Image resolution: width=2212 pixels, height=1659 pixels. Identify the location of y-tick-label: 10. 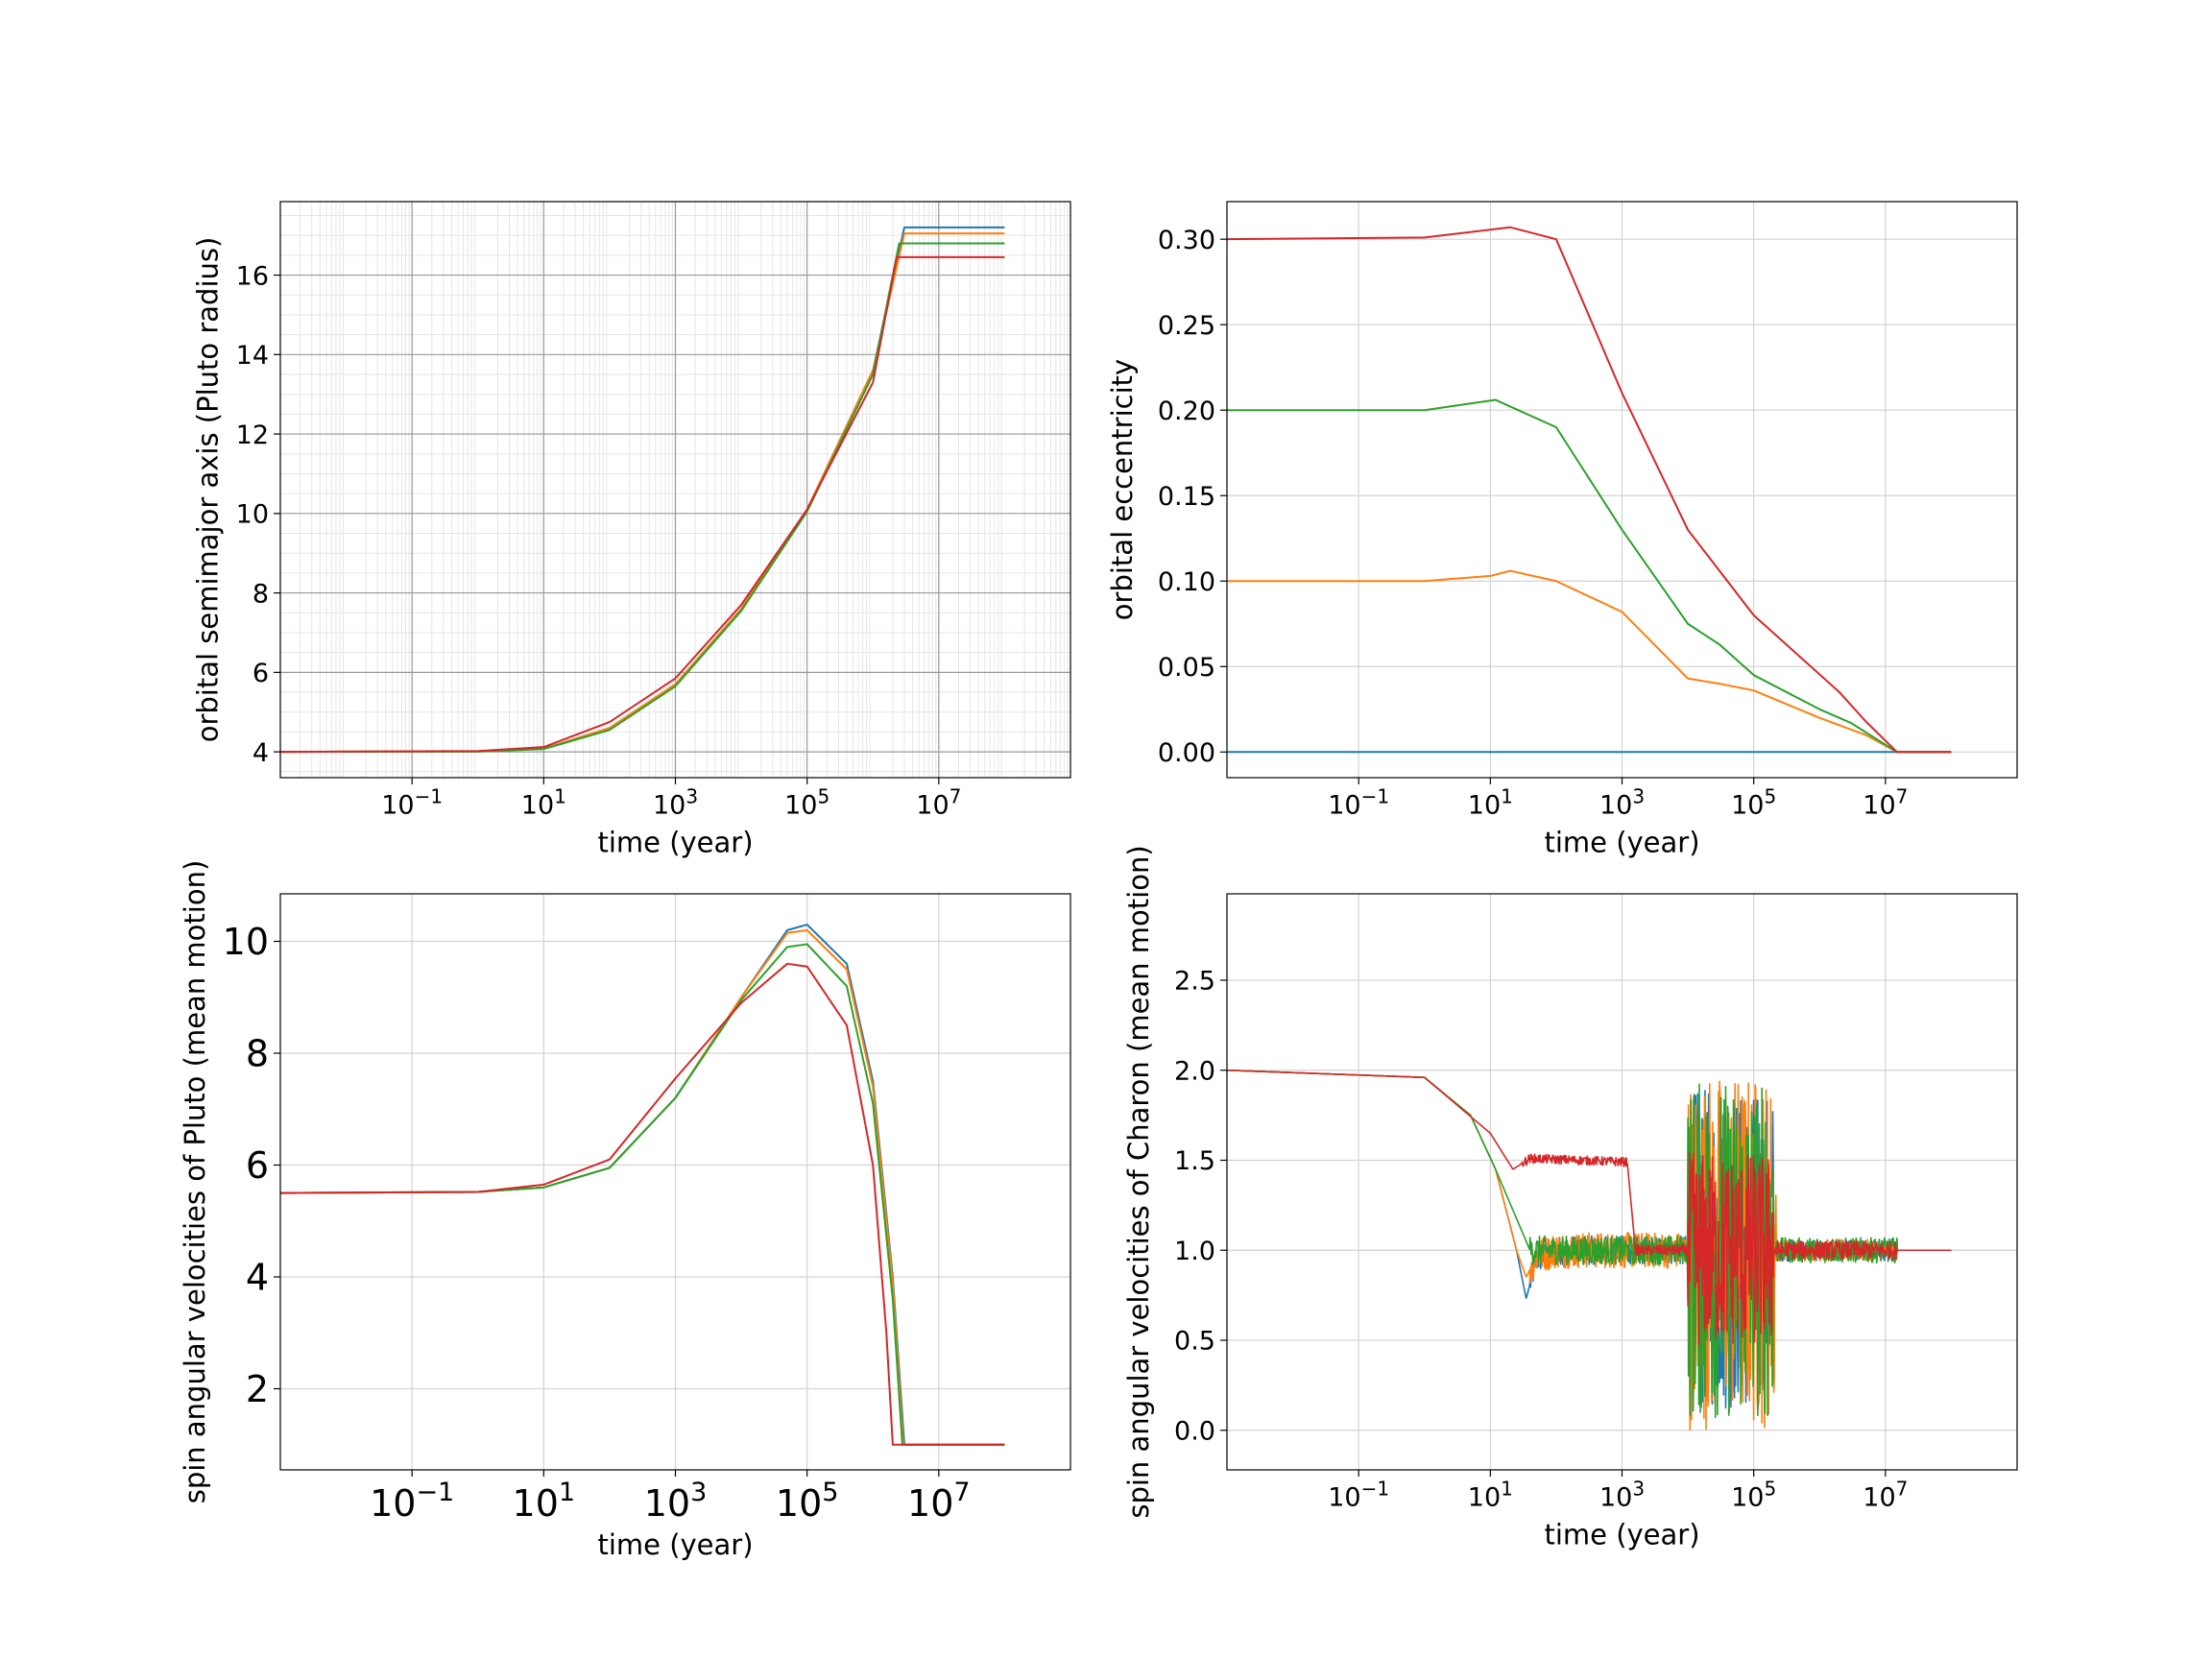
(252, 515).